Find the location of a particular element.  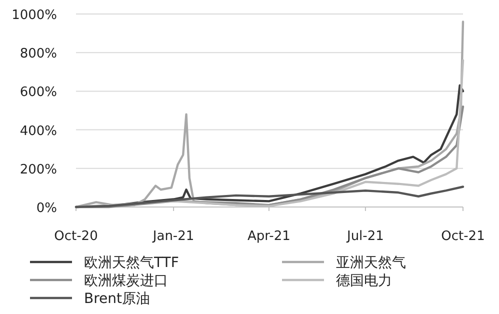

y-tick-label: 0% is located at coordinates (46, 208).